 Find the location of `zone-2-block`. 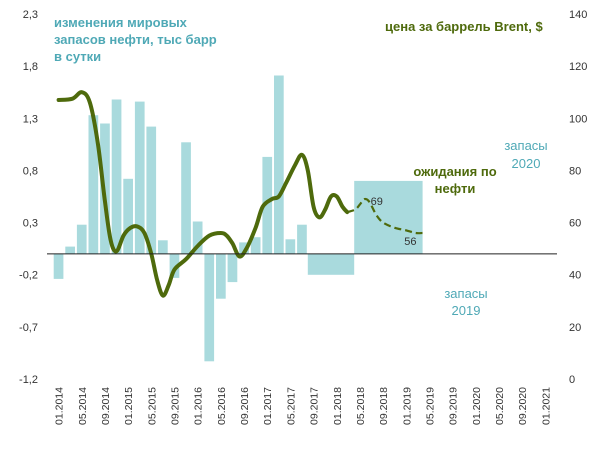

zone-2-block is located at coordinates (388, 217).